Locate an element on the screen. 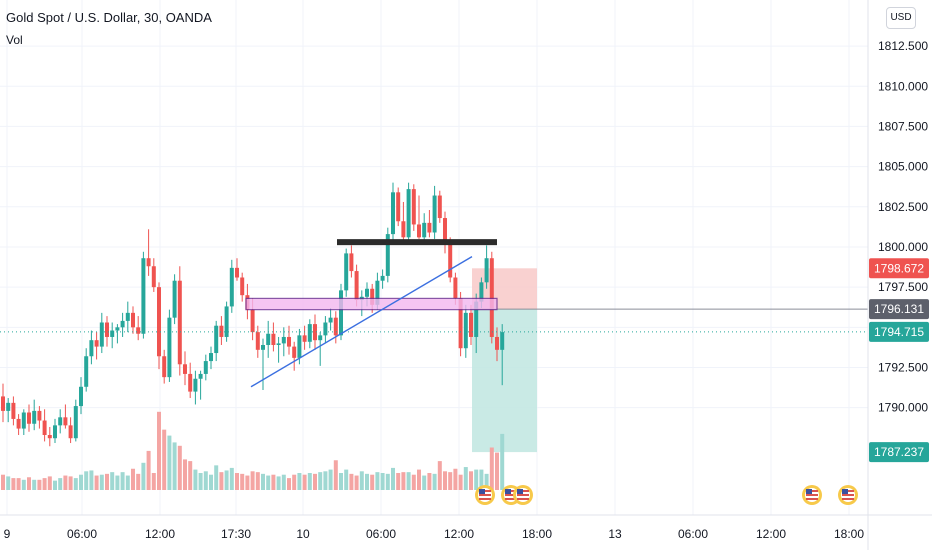 The width and height of the screenshot is (932, 555). x-tick-label: 17:30 is located at coordinates (236, 534).